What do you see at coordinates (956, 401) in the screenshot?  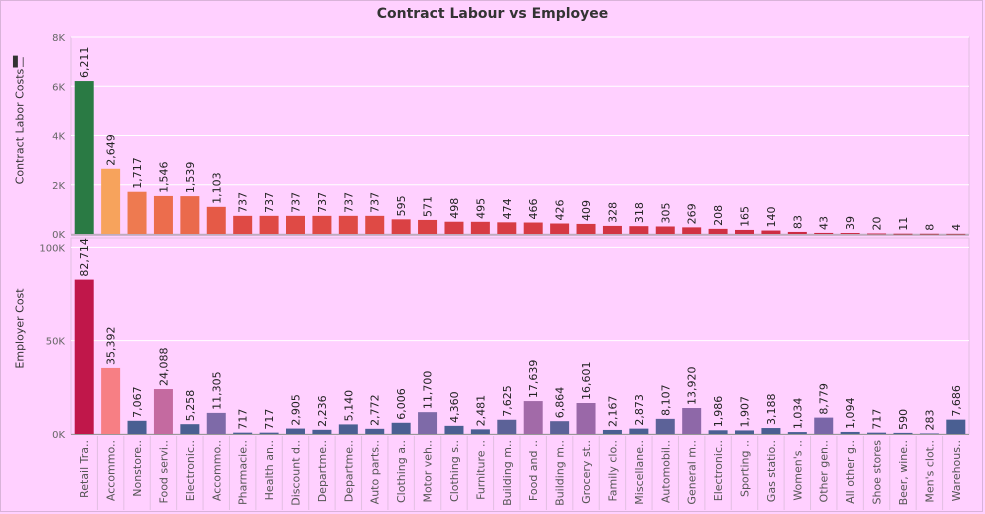 I see `data-label: 7,686` at bounding box center [956, 401].